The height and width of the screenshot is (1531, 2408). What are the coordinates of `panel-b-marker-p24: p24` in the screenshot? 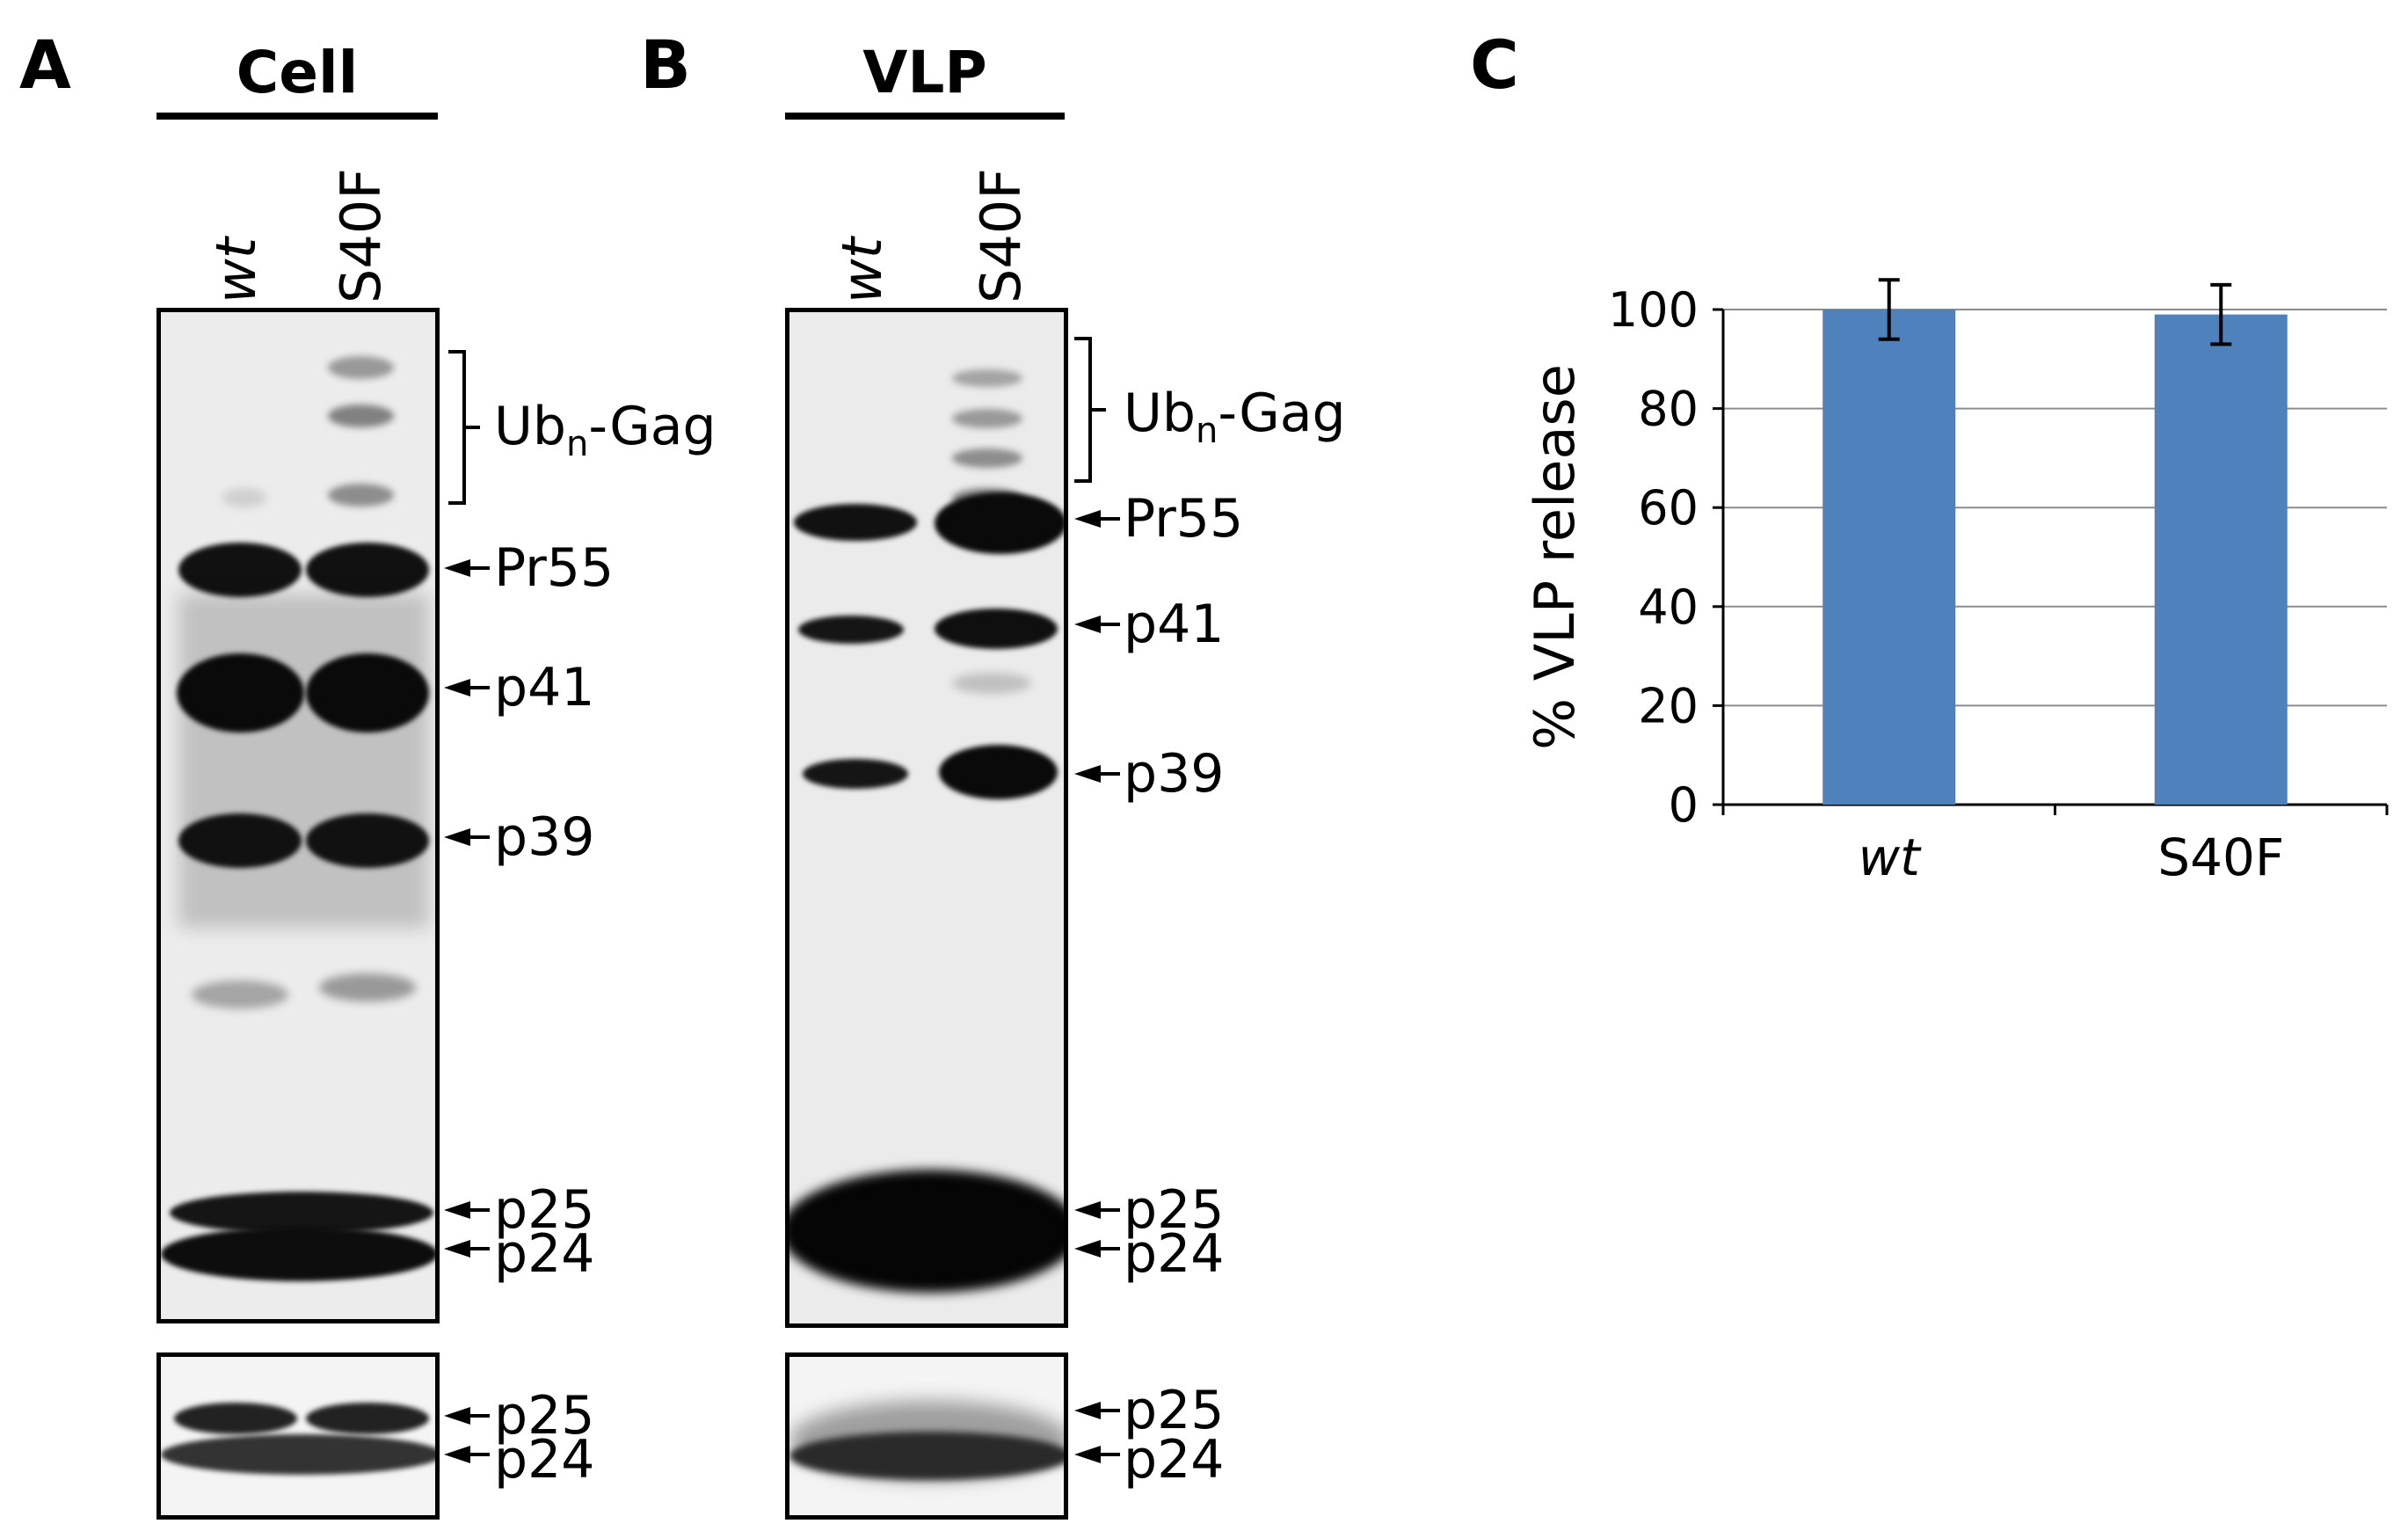 It's located at (1174, 1254).